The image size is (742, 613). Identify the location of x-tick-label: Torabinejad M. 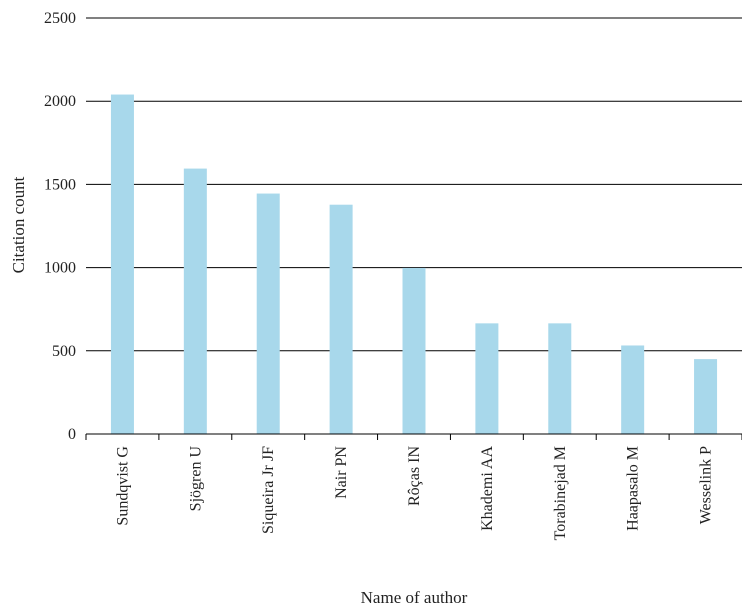
(560, 493).